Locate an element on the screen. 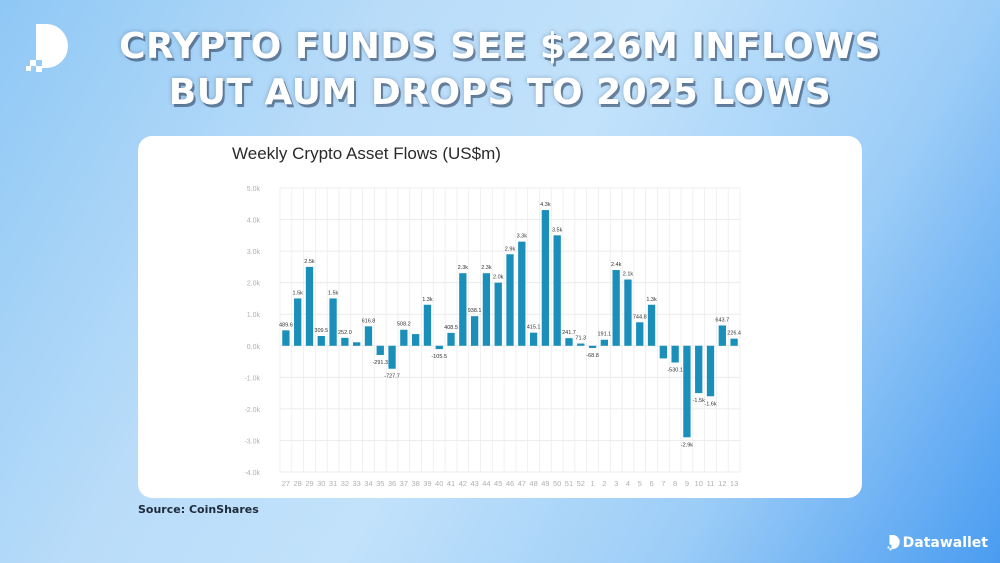 This screenshot has height=563, width=1000. x-tick-label: 1 is located at coordinates (592, 483).